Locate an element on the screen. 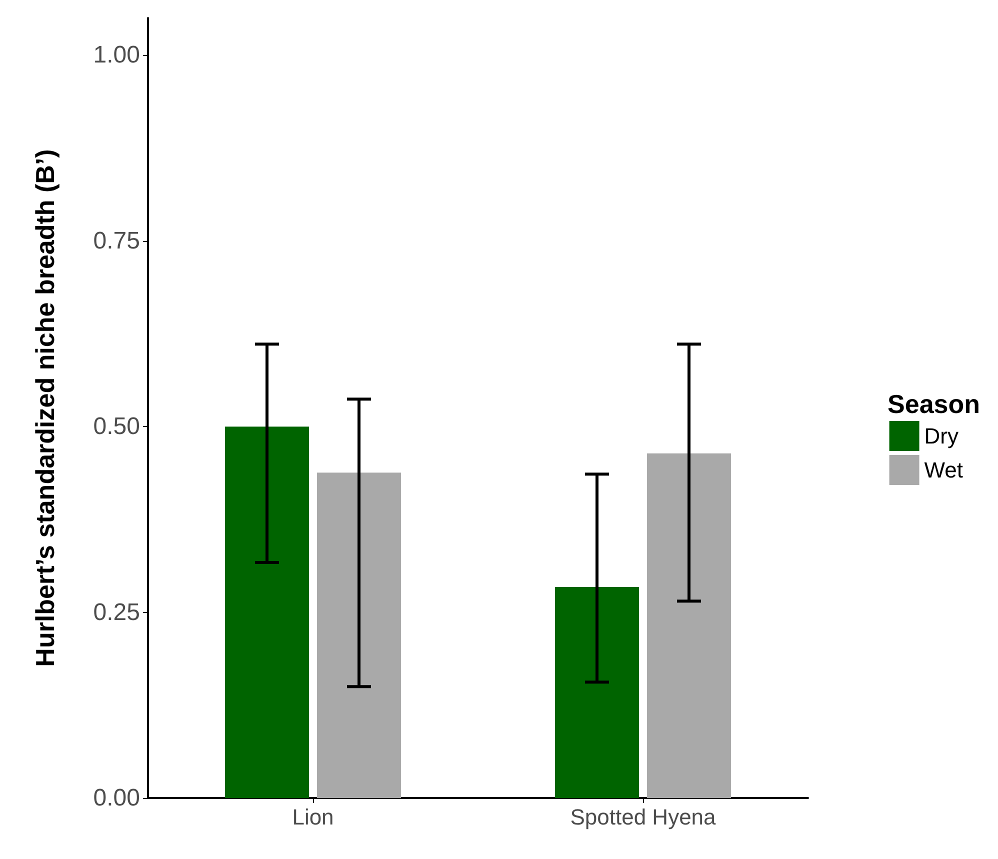 Image resolution: width=998 pixels, height=859 pixels. y-axis-title: Hurlbert’s standardized niche breadth (B’) is located at coordinates (45, 408).